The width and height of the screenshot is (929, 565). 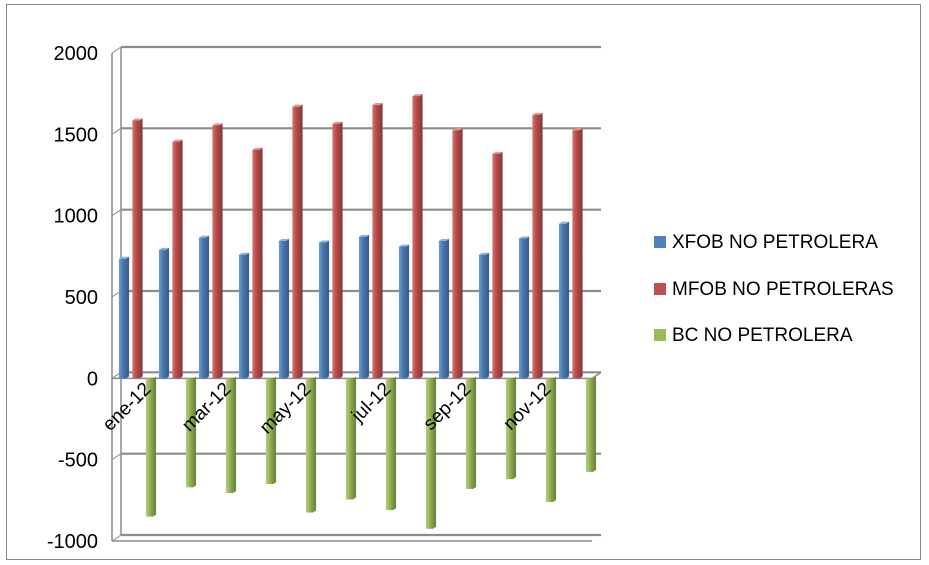 What do you see at coordinates (72, 298) in the screenshot?
I see `y-axis-tick-labels: 2000 1500 1000 500 0 -500 -1000` at bounding box center [72, 298].